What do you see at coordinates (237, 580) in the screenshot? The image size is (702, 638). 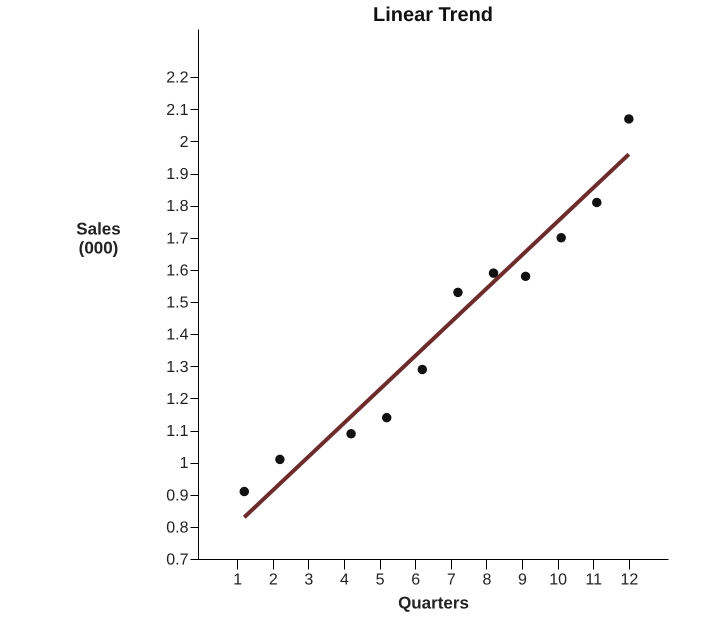 I see `x-tick-label: 1` at bounding box center [237, 580].